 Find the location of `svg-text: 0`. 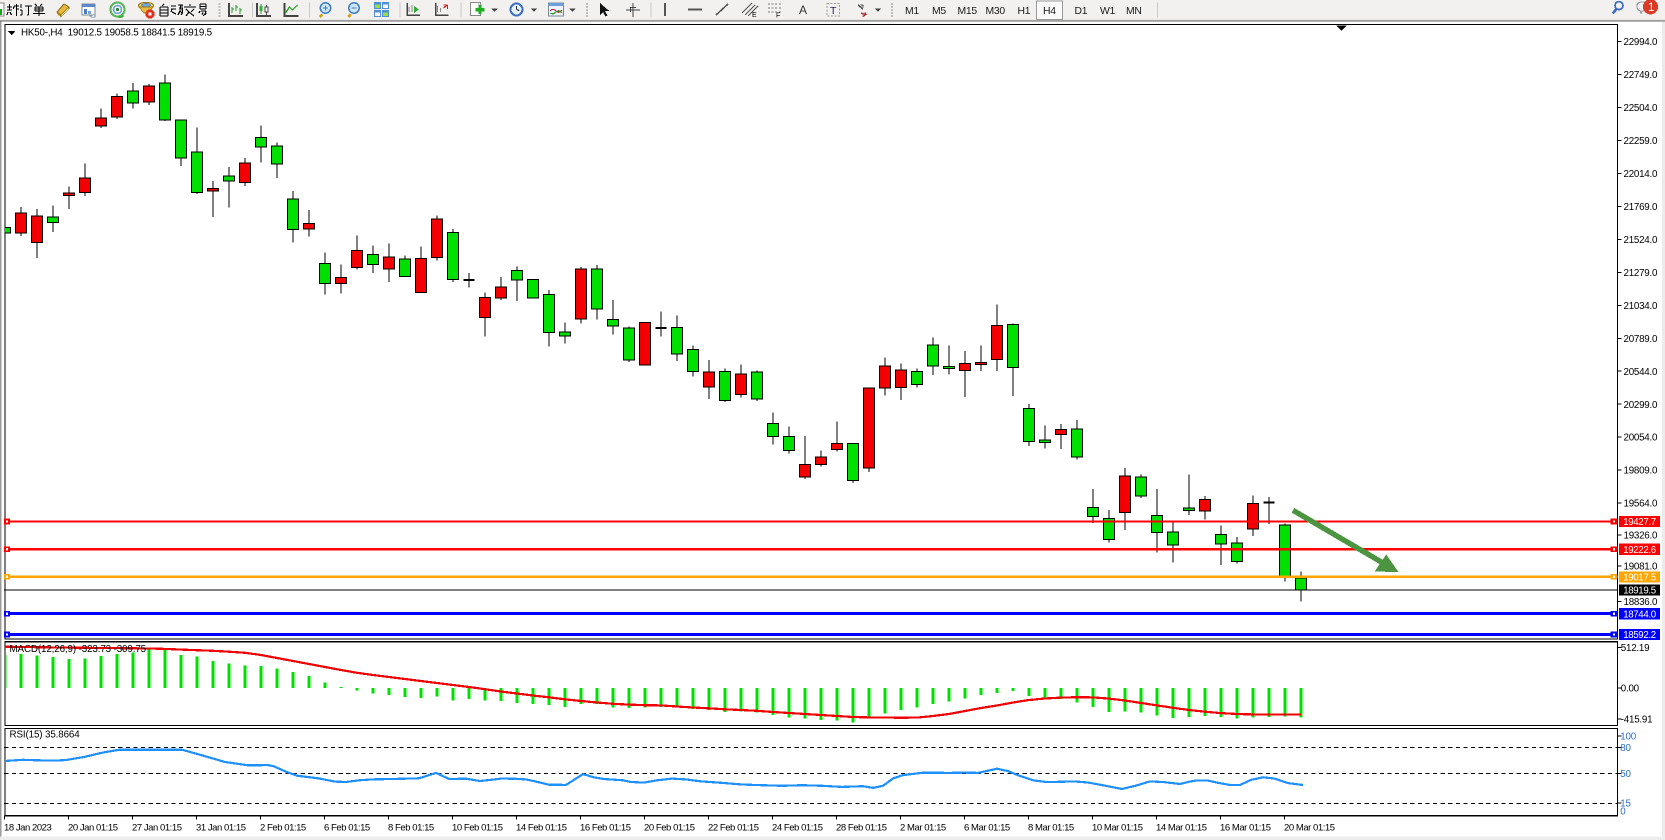

svg-text: 0 is located at coordinates (1623, 811).